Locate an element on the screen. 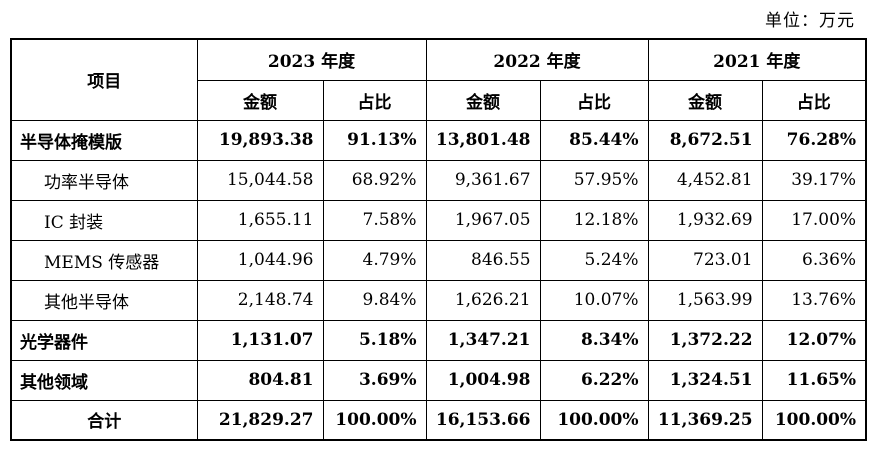  header-year-2021: 2021 年度 is located at coordinates (757, 59).